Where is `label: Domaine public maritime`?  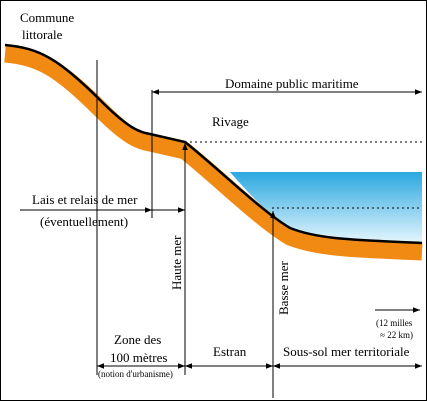 label: Domaine public maritime is located at coordinates (292, 83).